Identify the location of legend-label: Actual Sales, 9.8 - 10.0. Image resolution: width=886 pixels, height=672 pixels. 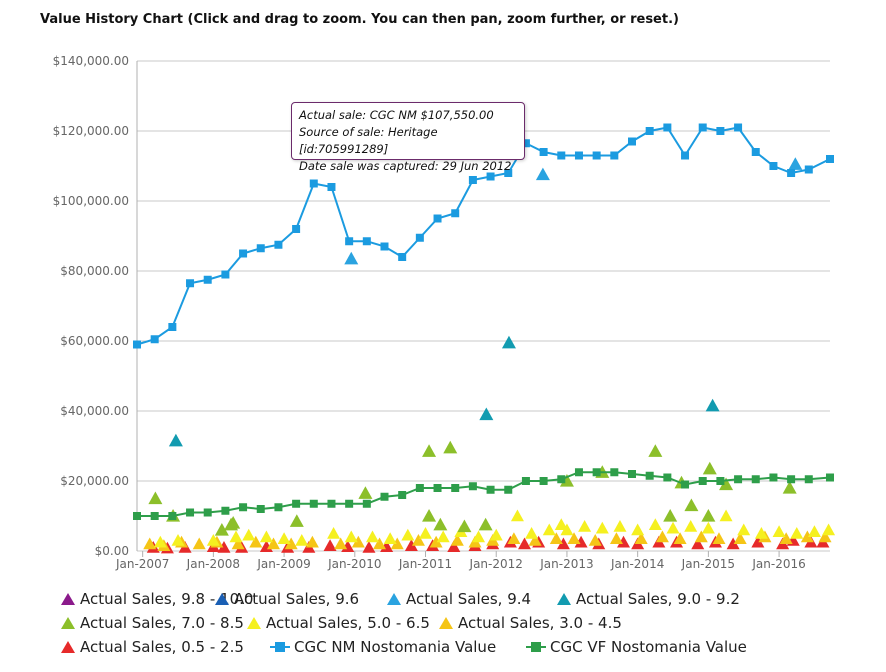
(167, 599).